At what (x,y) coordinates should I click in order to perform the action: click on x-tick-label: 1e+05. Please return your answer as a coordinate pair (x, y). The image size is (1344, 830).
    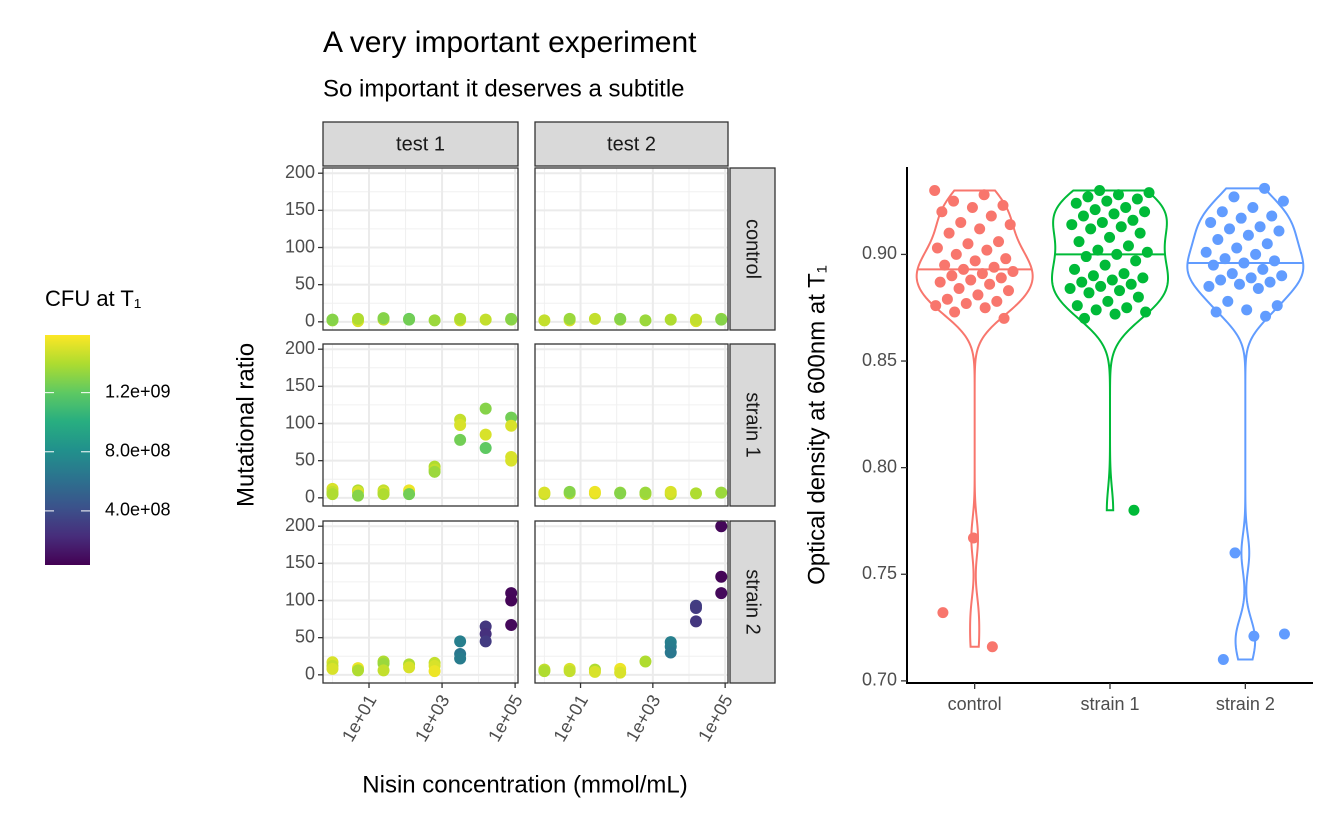
    Looking at the image, I should click on (715, 718).